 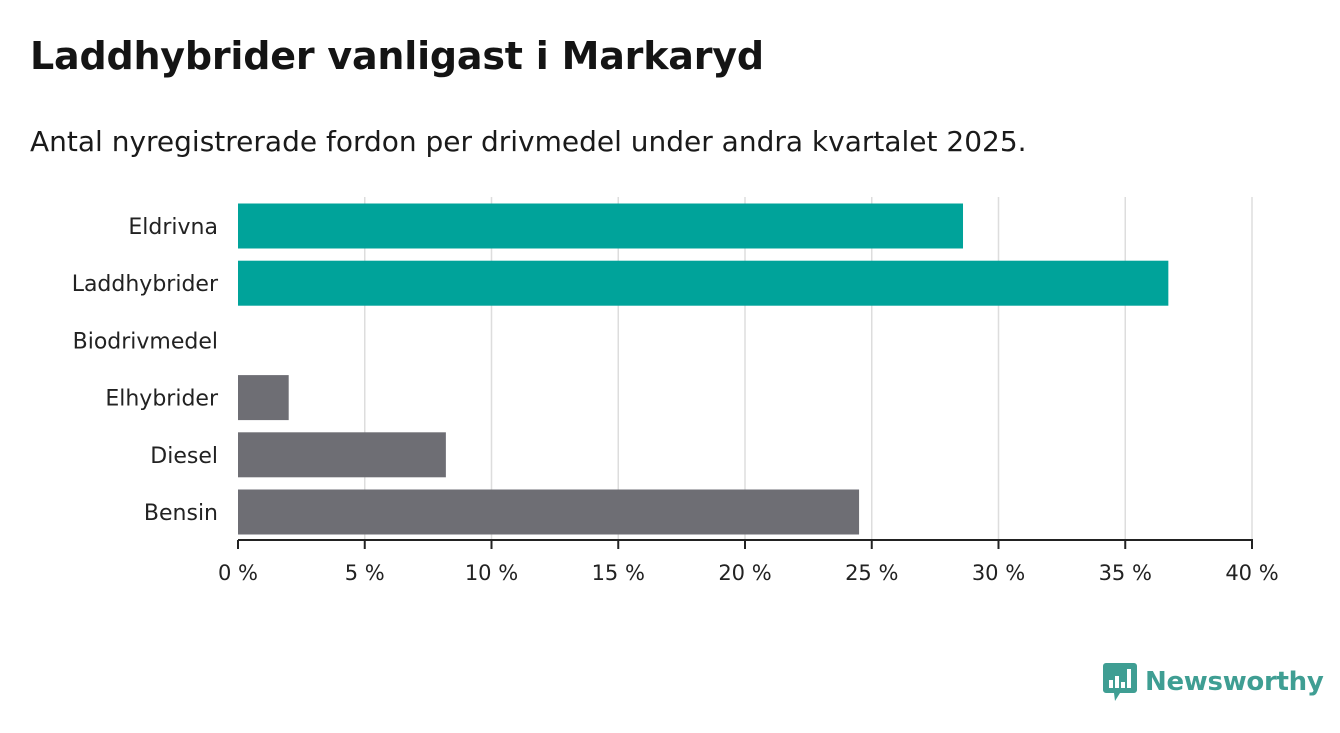 I want to click on bar-diesel, so click(x=342, y=455).